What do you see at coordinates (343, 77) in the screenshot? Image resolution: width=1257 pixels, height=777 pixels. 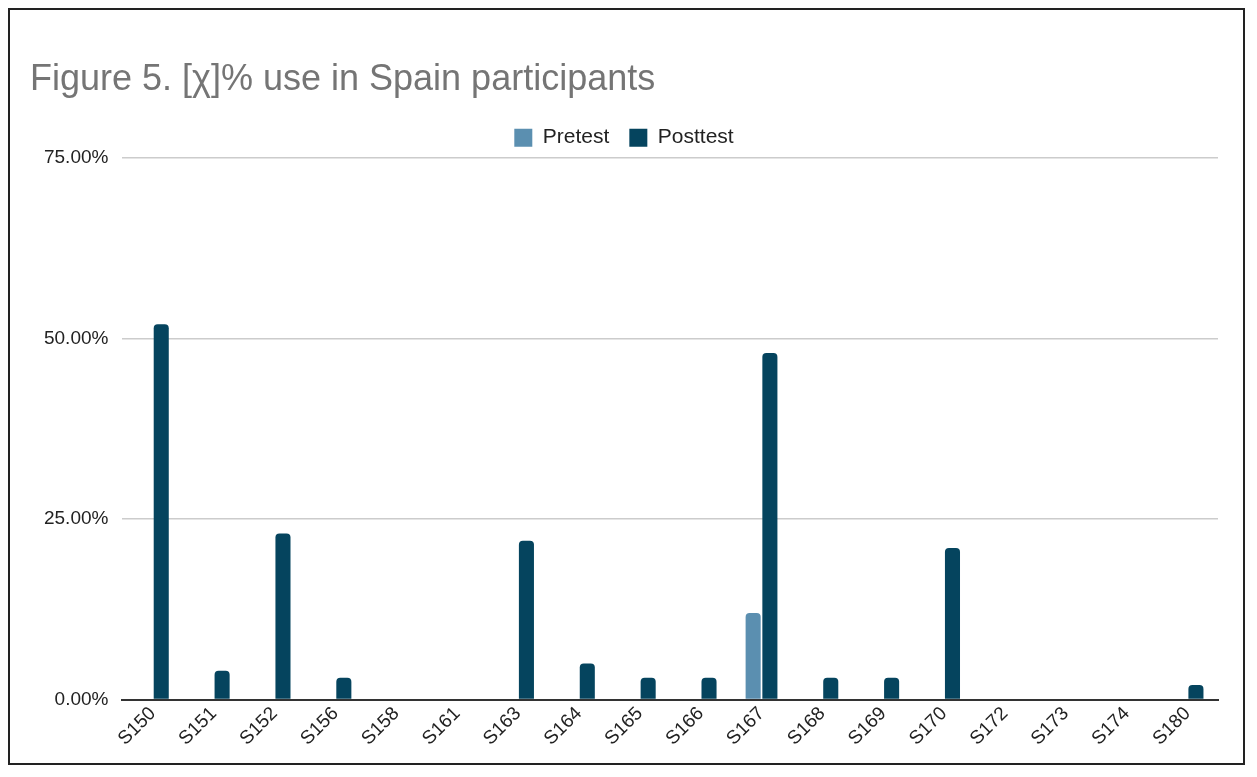 I see `chart-title: Figure 5. [χ]% use in Spain participants` at bounding box center [343, 77].